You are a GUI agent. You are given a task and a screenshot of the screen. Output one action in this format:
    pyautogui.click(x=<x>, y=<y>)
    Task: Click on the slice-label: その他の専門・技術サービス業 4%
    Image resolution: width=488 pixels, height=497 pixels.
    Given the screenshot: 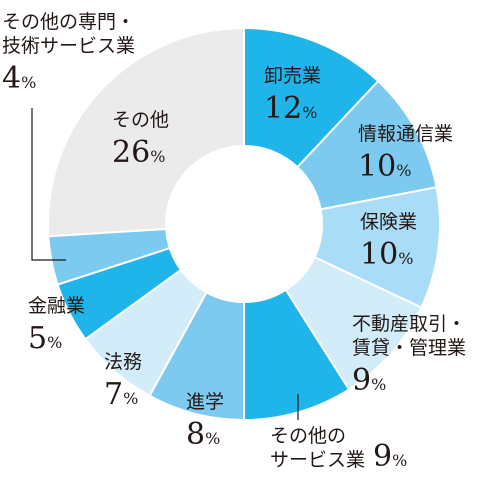 What is the action you would take?
    pyautogui.click(x=68, y=53)
    